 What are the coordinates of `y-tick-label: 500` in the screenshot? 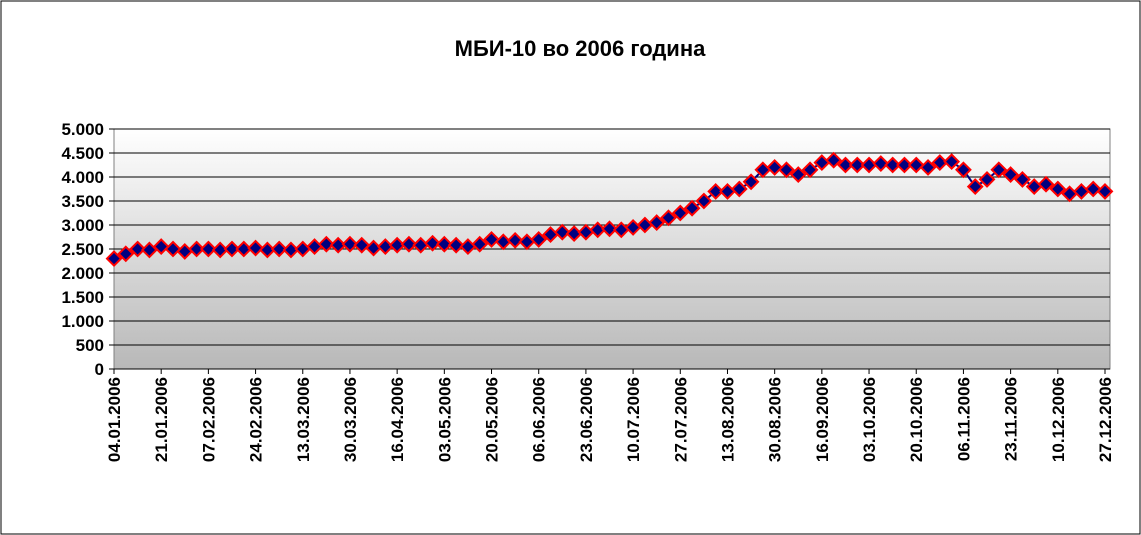 It's located at (90, 345).